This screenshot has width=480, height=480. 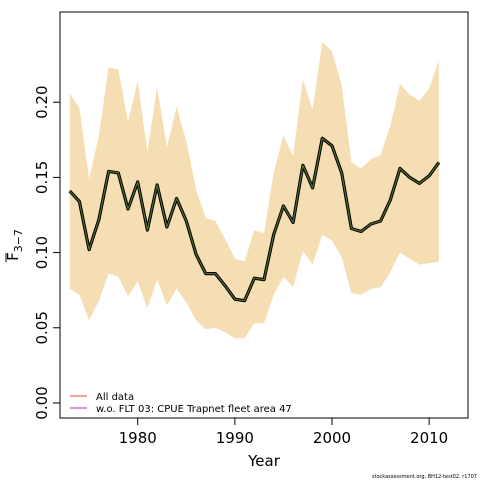 What do you see at coordinates (42, 402) in the screenshot?
I see `y-tick-label: 0.00` at bounding box center [42, 402].